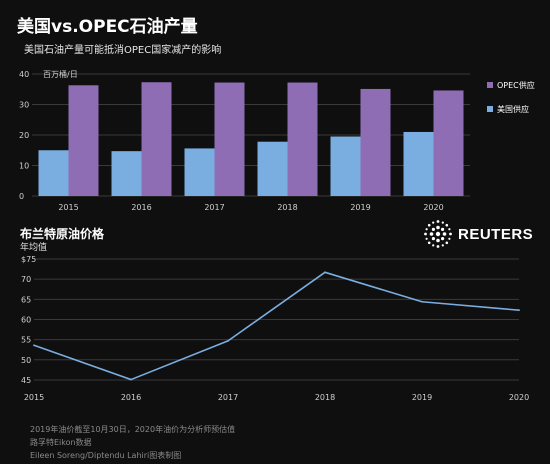 This screenshot has height=464, width=550. What do you see at coordinates (214, 207) in the screenshot?
I see `bar-x-tick-label: 2017` at bounding box center [214, 207].